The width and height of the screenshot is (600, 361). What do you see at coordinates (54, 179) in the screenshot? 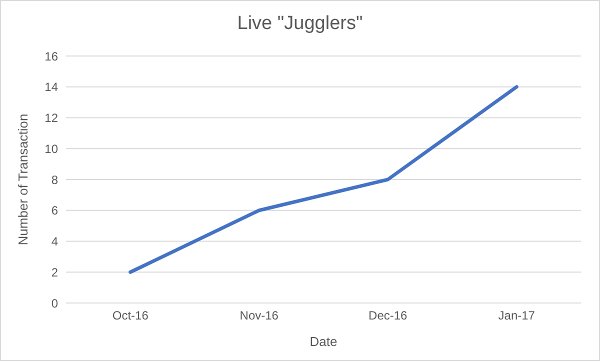
I see `y-tick-label: 8` at bounding box center [54, 179].